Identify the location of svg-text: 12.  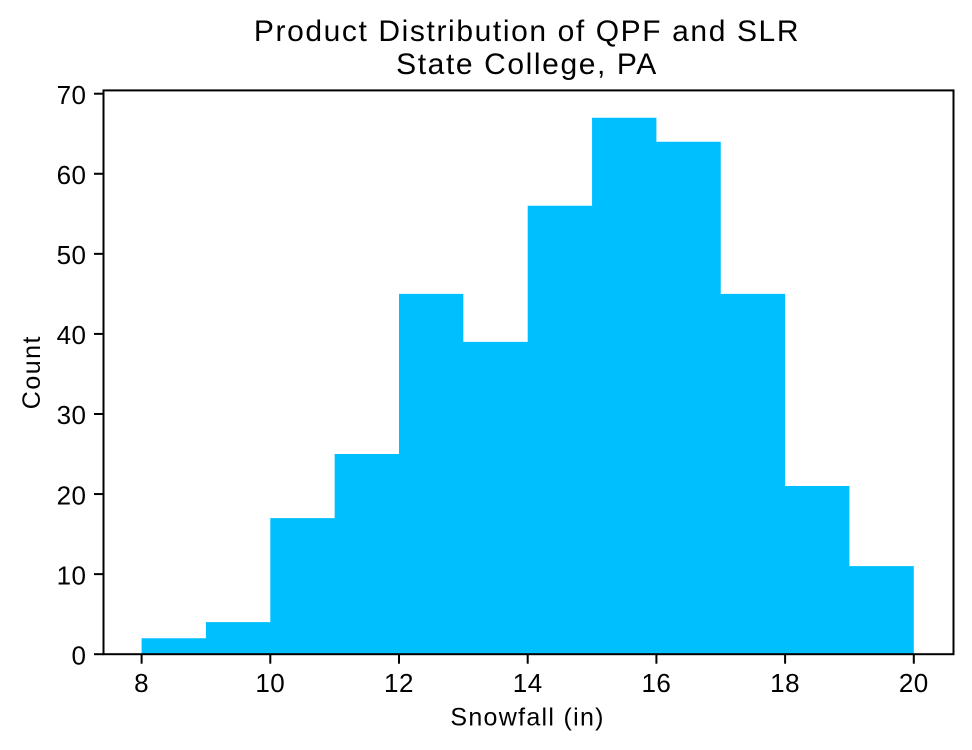
(399, 683).